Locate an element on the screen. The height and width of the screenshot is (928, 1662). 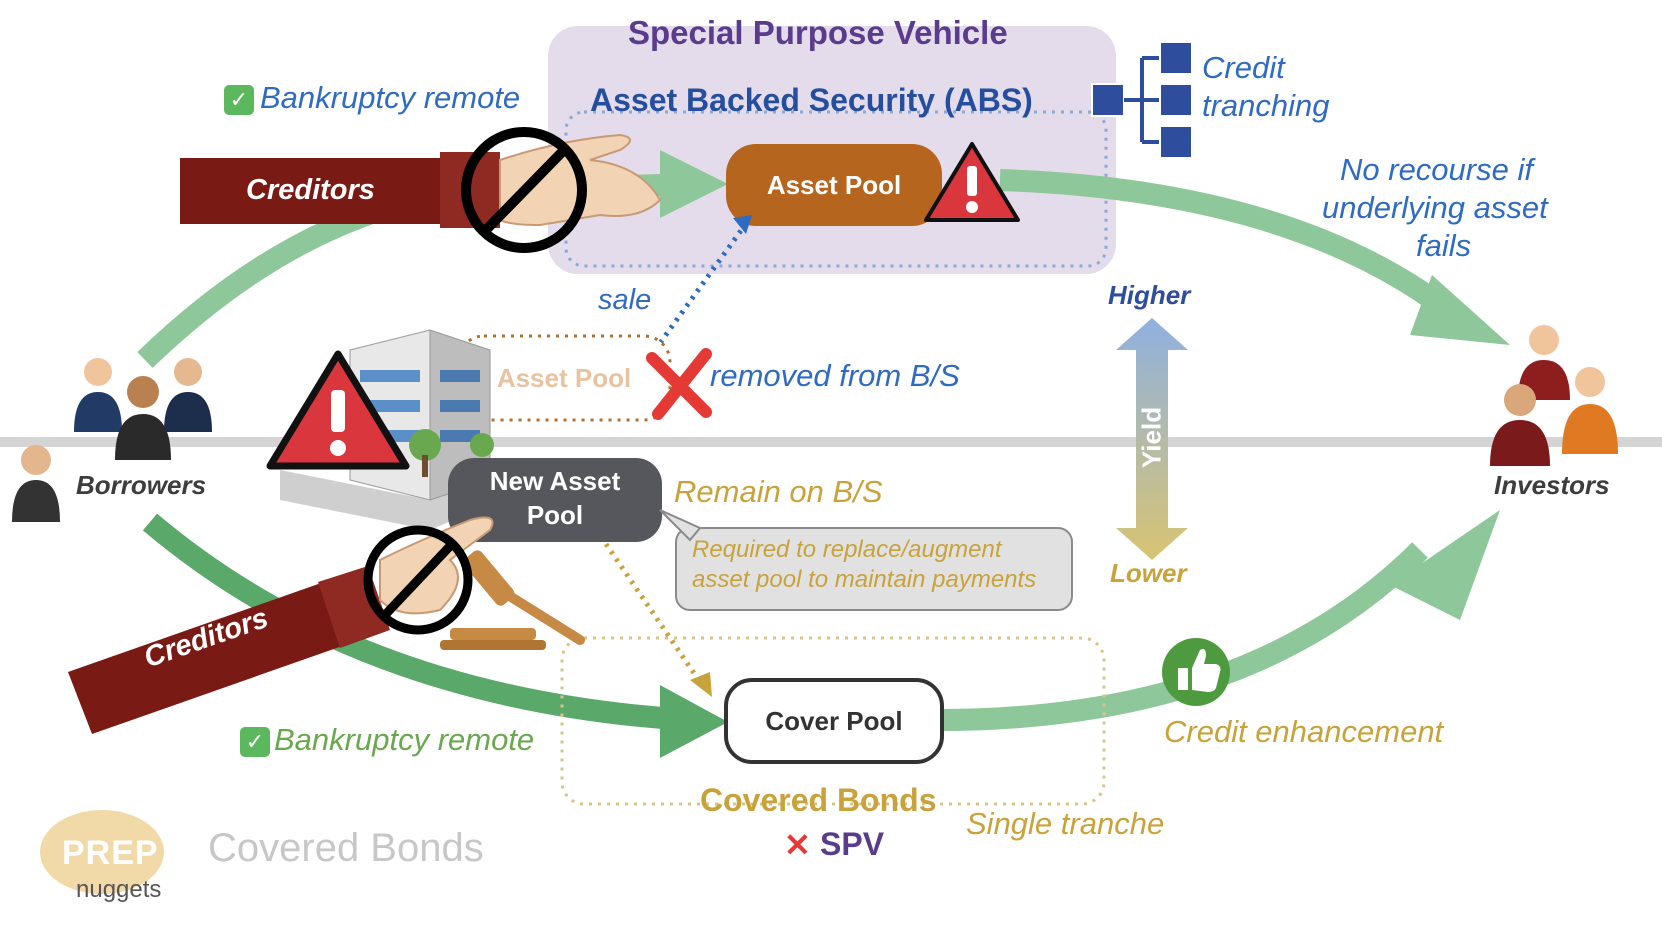
sale-arrowhead is located at coordinates (742, 224).